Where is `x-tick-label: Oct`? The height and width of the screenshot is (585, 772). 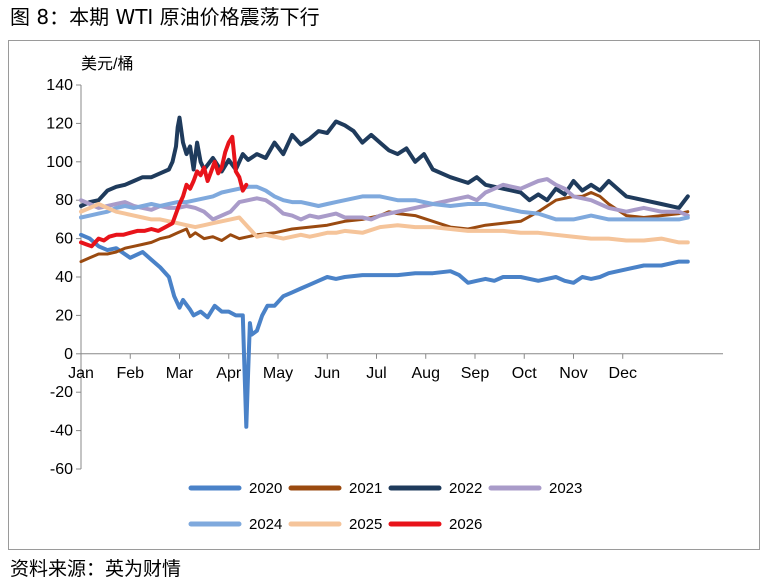 x-tick-label: Oct is located at coordinates (524, 373).